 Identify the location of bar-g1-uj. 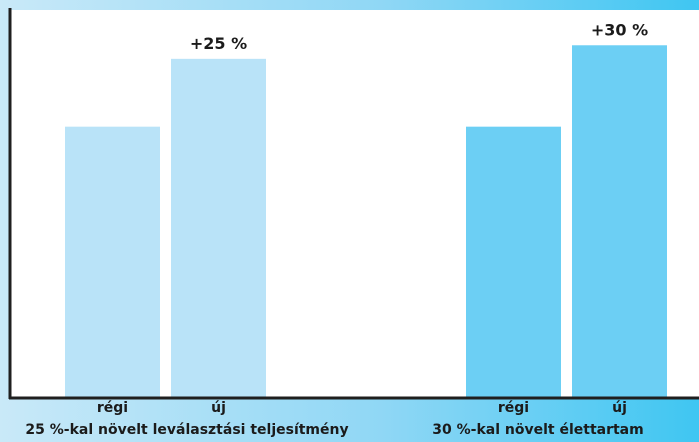
(218, 228).